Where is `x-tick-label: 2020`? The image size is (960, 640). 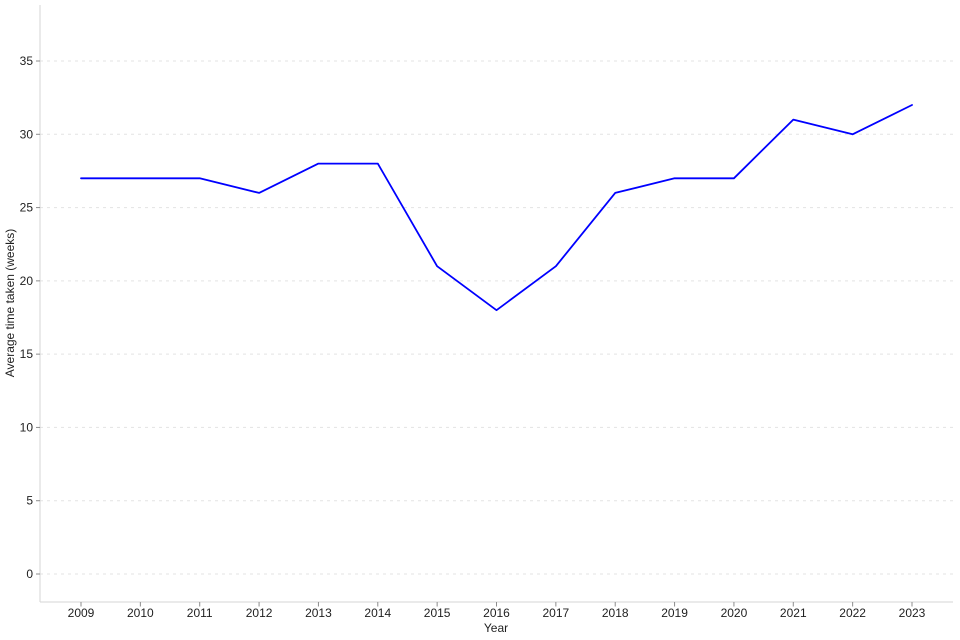
x-tick-label: 2020 is located at coordinates (734, 613).